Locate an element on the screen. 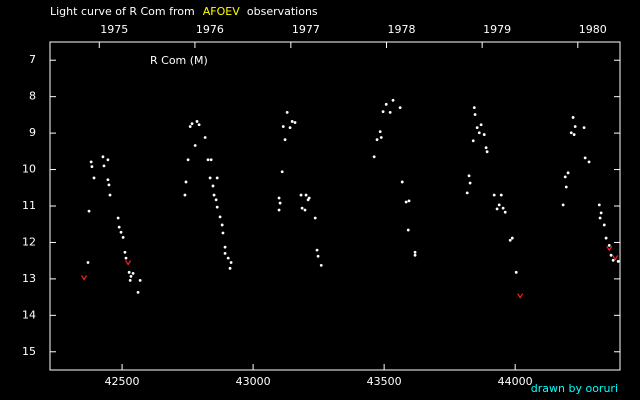 The image size is (640, 400). x-tick-label: 43500 is located at coordinates (384, 381).